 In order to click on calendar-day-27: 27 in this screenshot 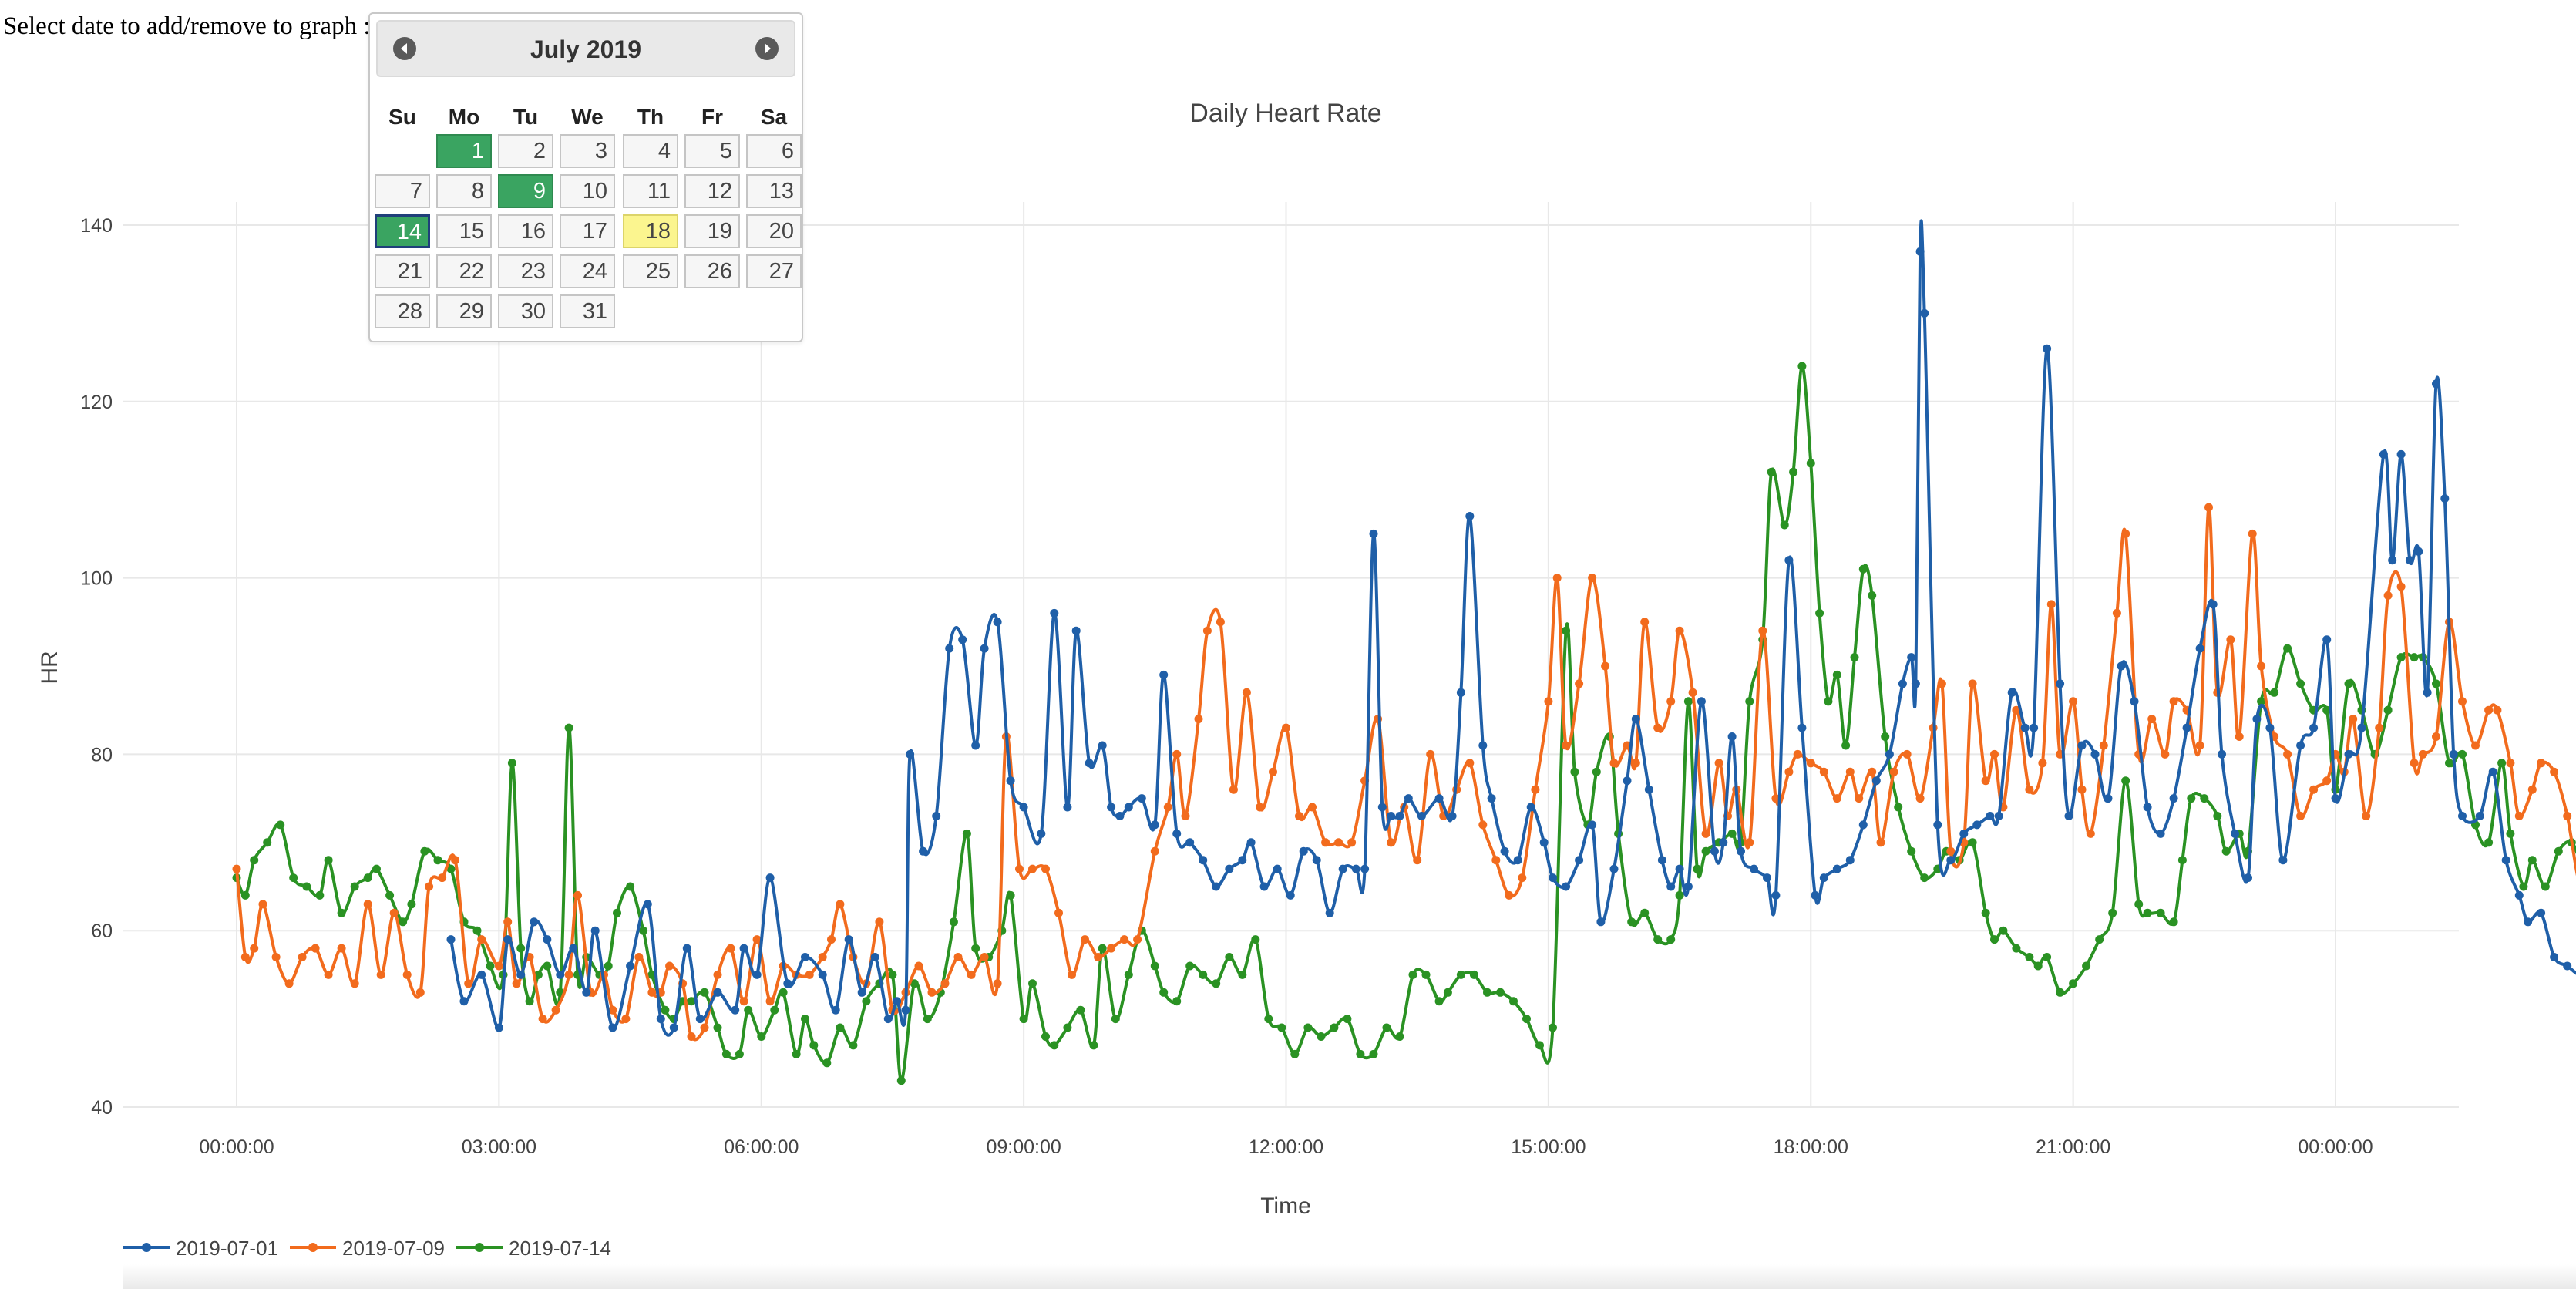, I will do `click(774, 271)`.